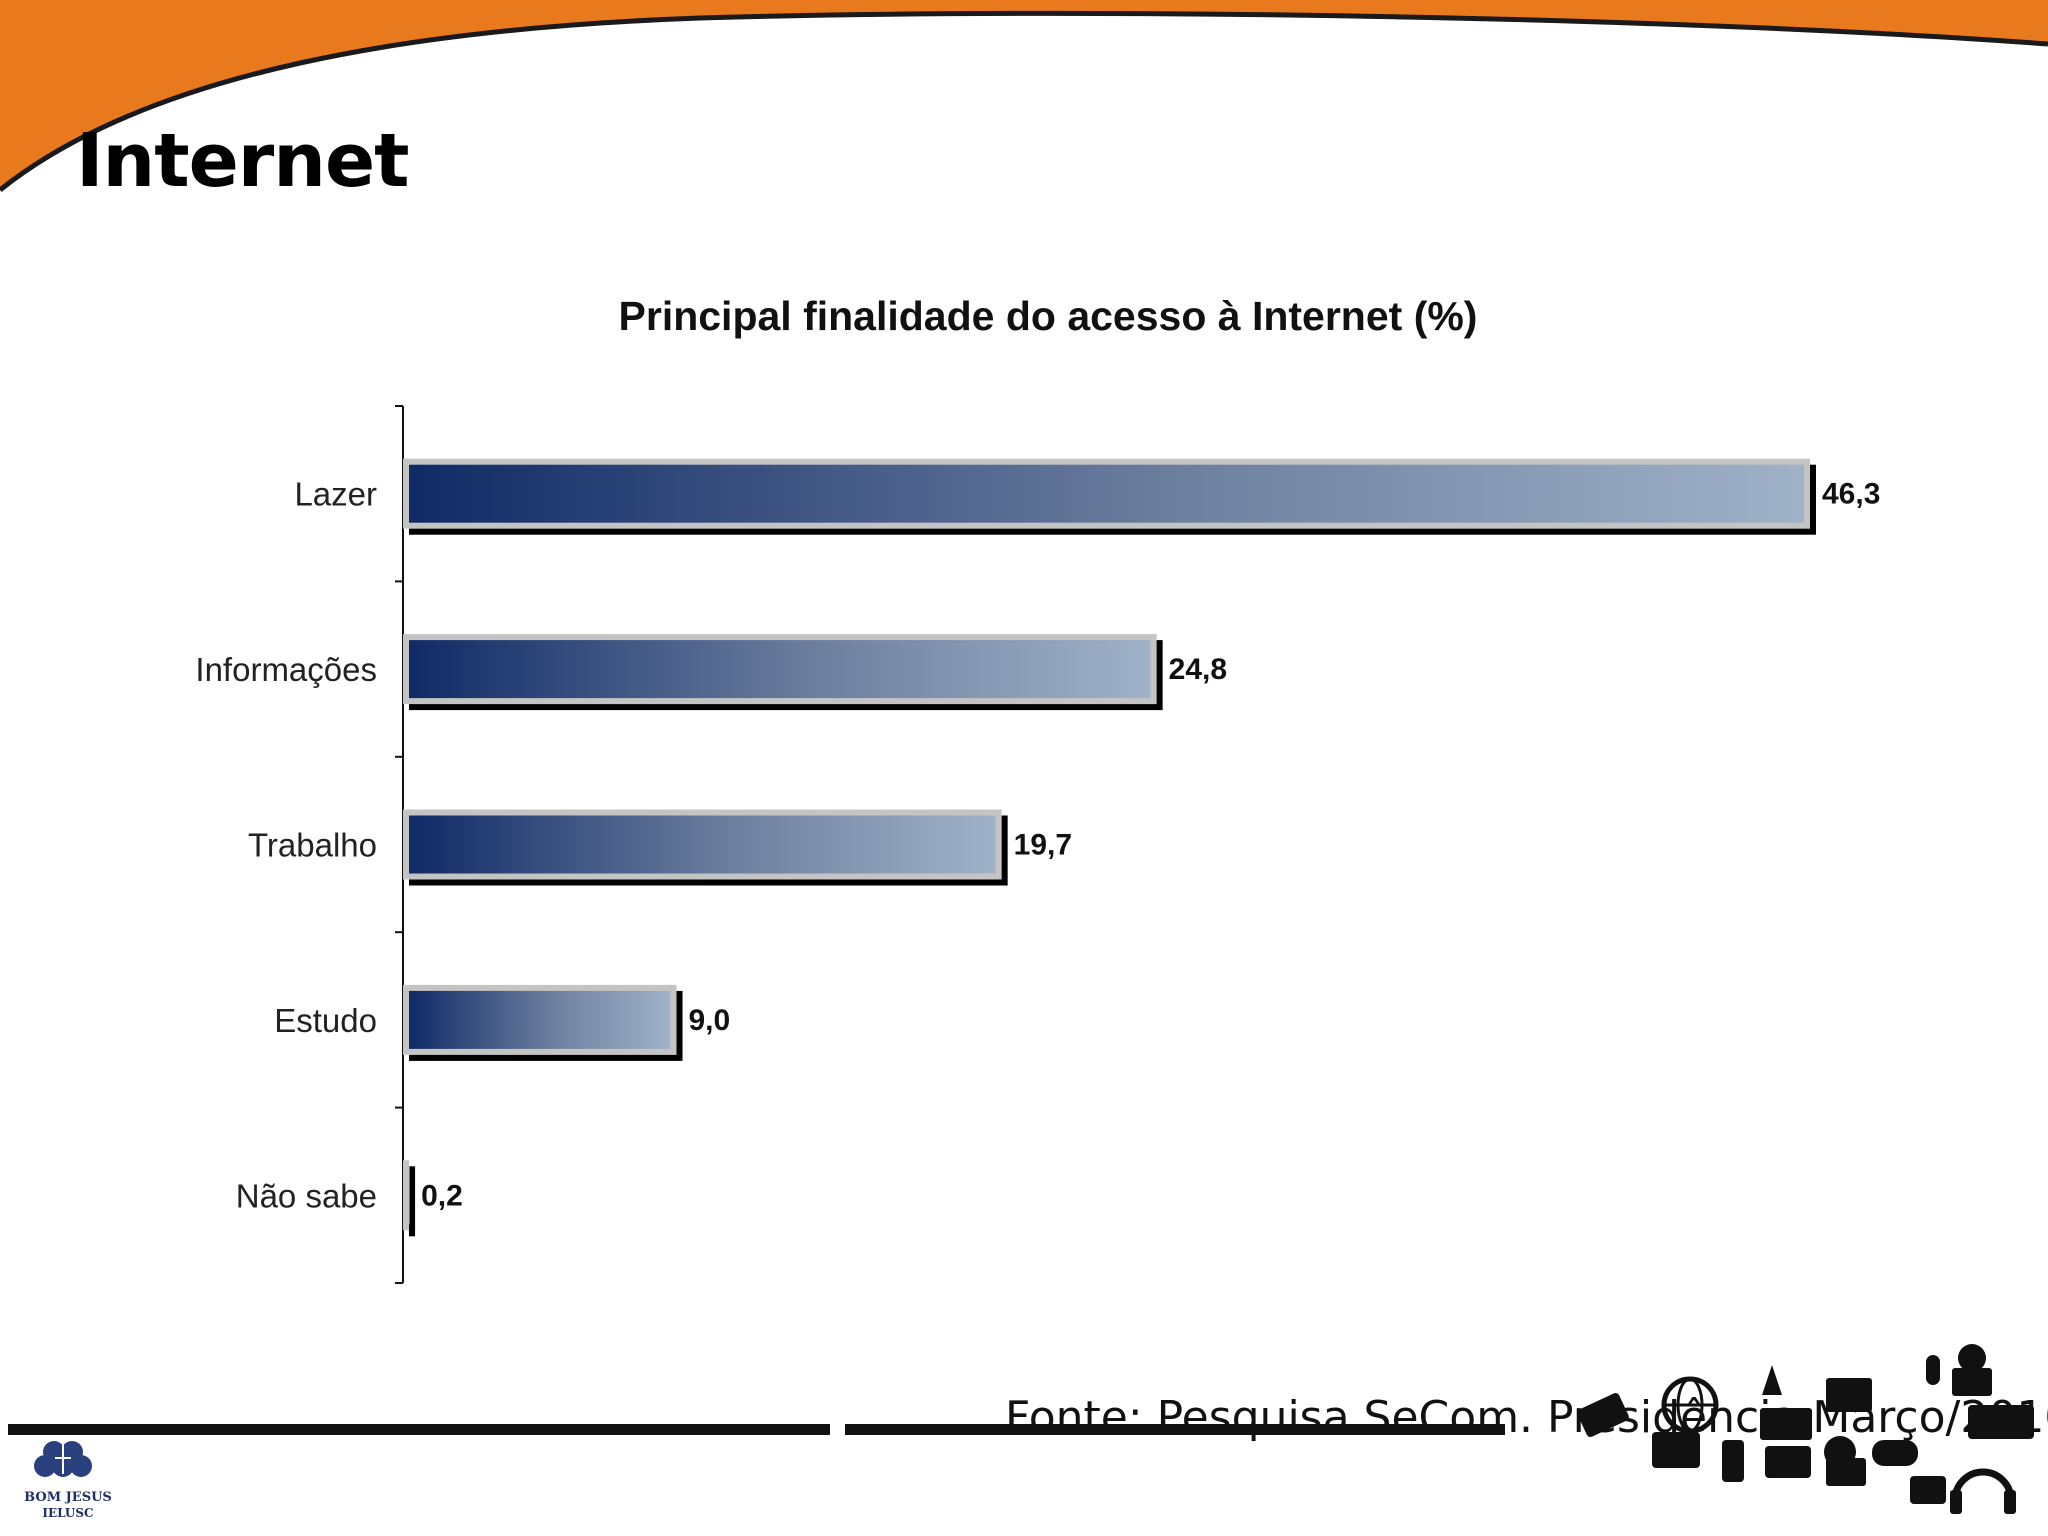 Image resolution: width=2048 pixels, height=1536 pixels. Describe the element at coordinates (709, 1020) in the screenshot. I see `value-label: 9,0` at that location.